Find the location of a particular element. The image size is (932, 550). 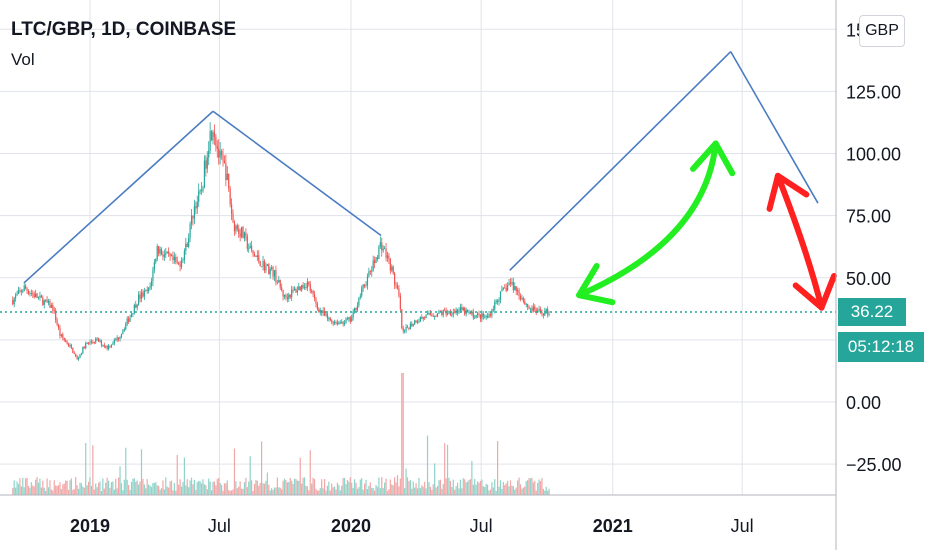

time-axis: 2019 Jul 2020 Jul 2021 Jul is located at coordinates (412, 526).